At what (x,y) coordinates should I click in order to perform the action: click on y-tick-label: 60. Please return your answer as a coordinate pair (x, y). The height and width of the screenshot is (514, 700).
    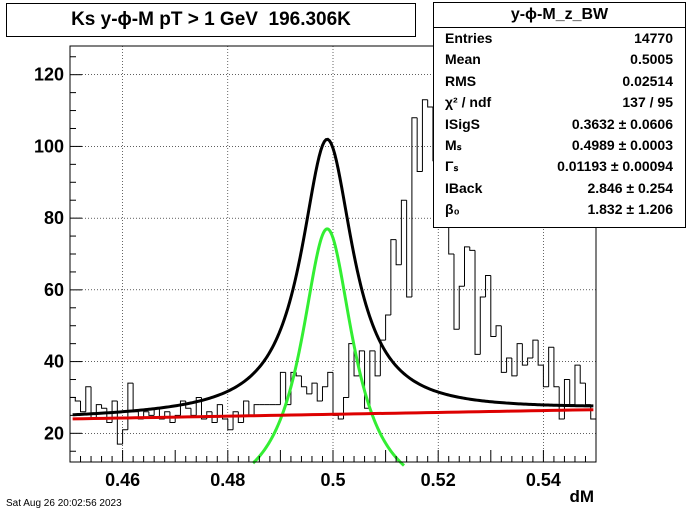
    Looking at the image, I should click on (54, 290).